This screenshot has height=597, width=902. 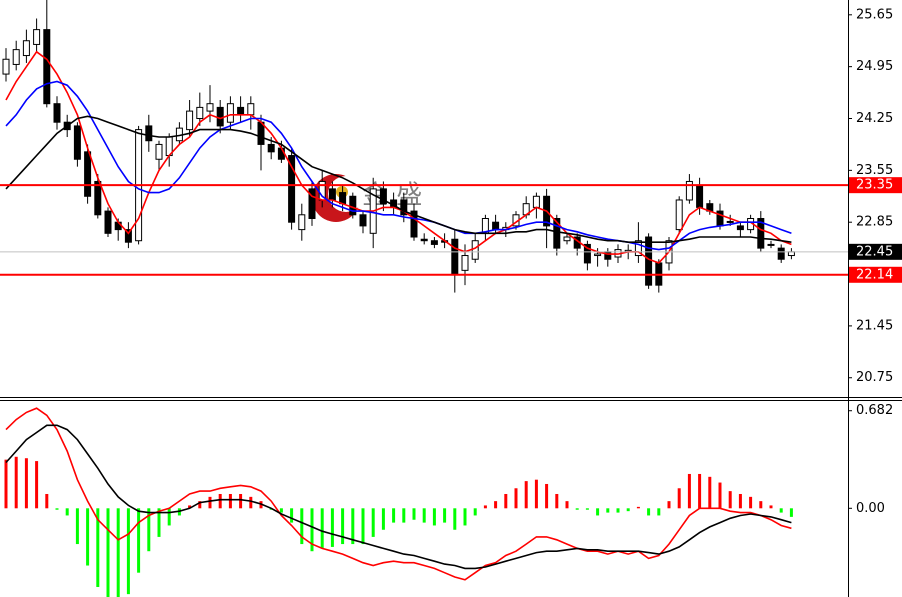 I want to click on y-tick-label: 24.95, so click(x=874, y=66).